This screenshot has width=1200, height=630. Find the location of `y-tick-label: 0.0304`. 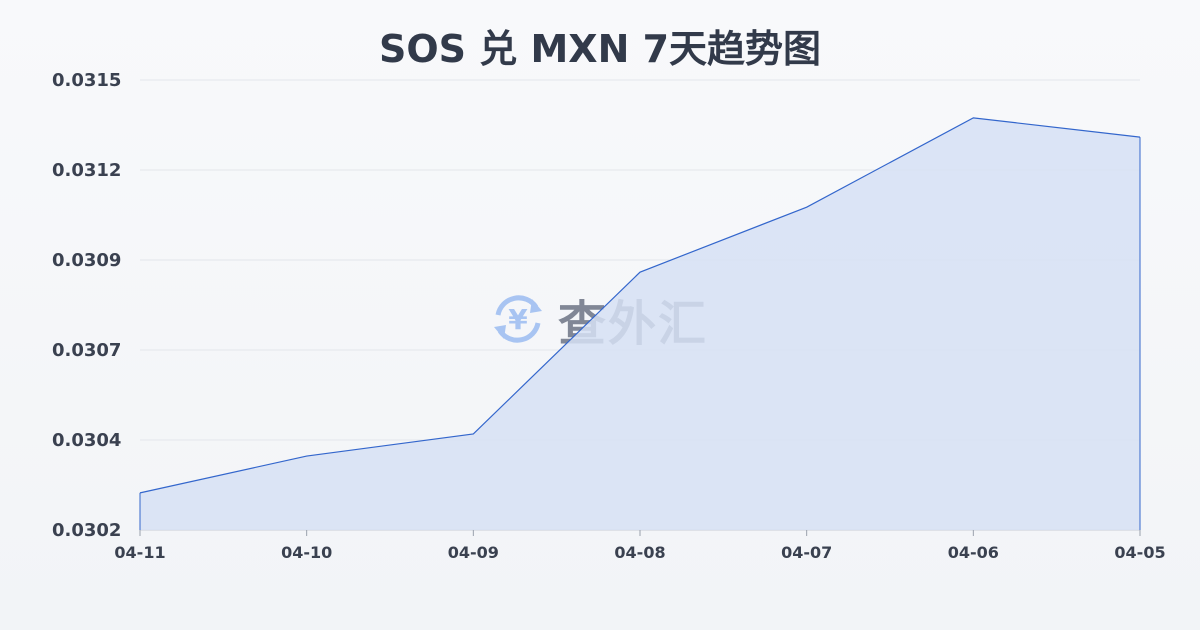

y-tick-label: 0.0304 is located at coordinates (86, 440).